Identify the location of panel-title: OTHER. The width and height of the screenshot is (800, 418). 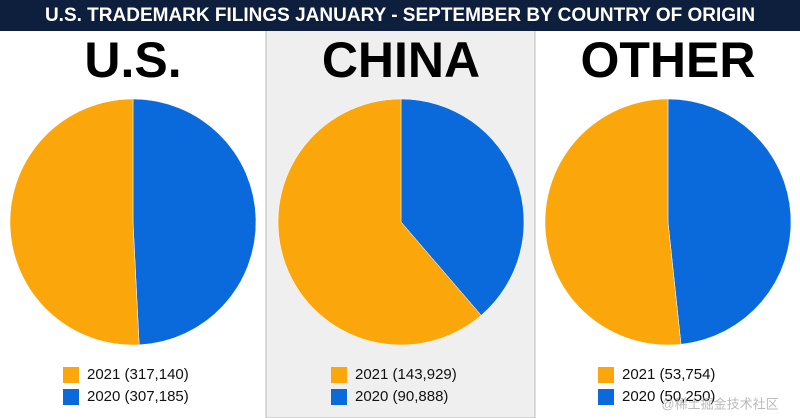
(668, 60).